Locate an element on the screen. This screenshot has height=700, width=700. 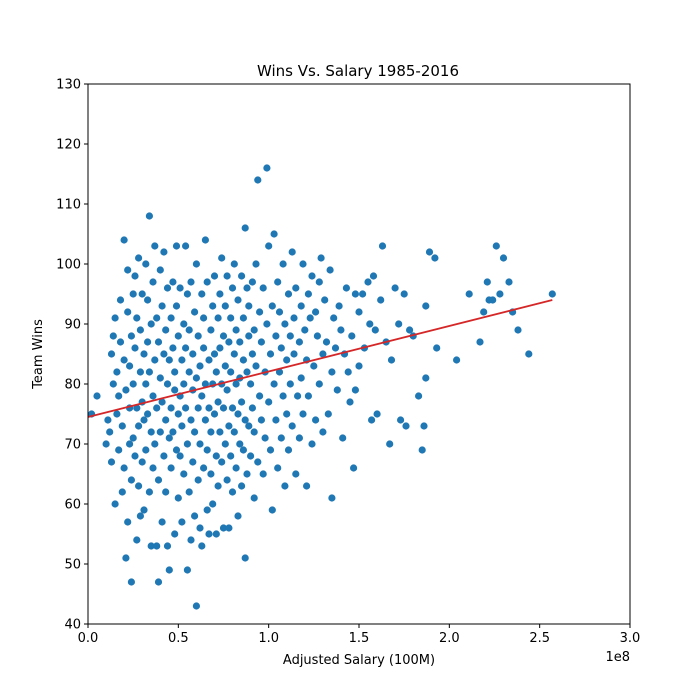
y-tick-label: 60 is located at coordinates (72, 505).